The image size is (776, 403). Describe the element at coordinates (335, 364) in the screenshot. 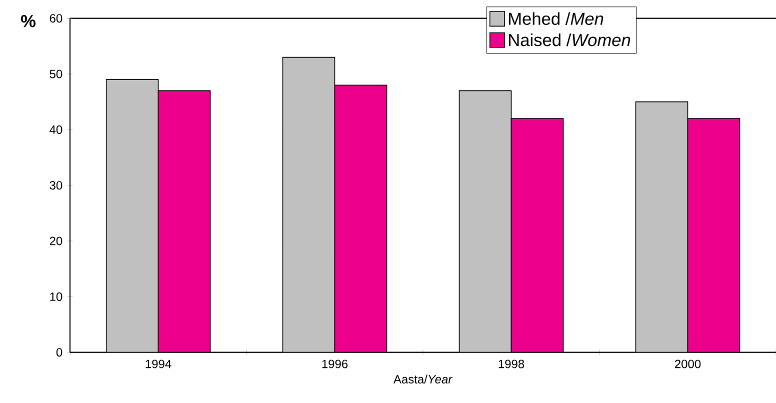

I see `x-tick-label: 1996` at that location.